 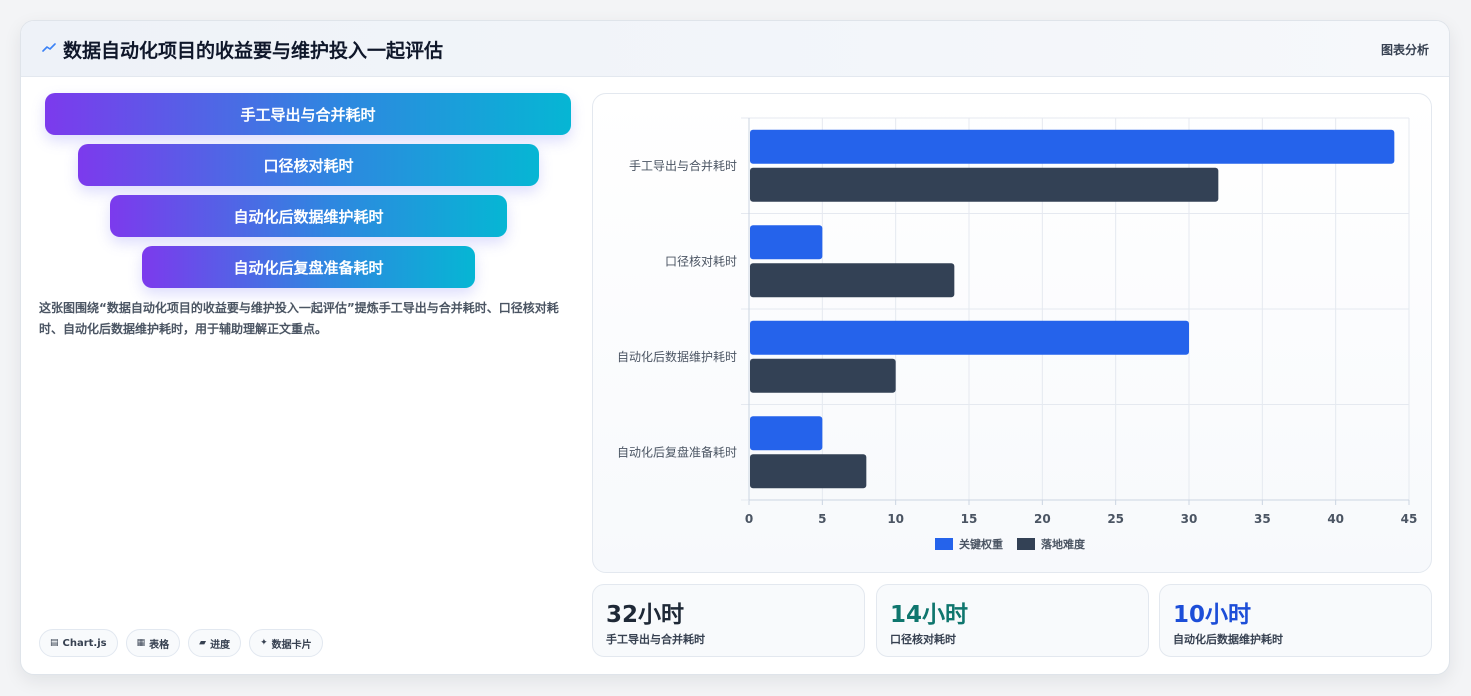 What do you see at coordinates (1115, 519) in the screenshot?
I see `x-tick-label: 25` at bounding box center [1115, 519].